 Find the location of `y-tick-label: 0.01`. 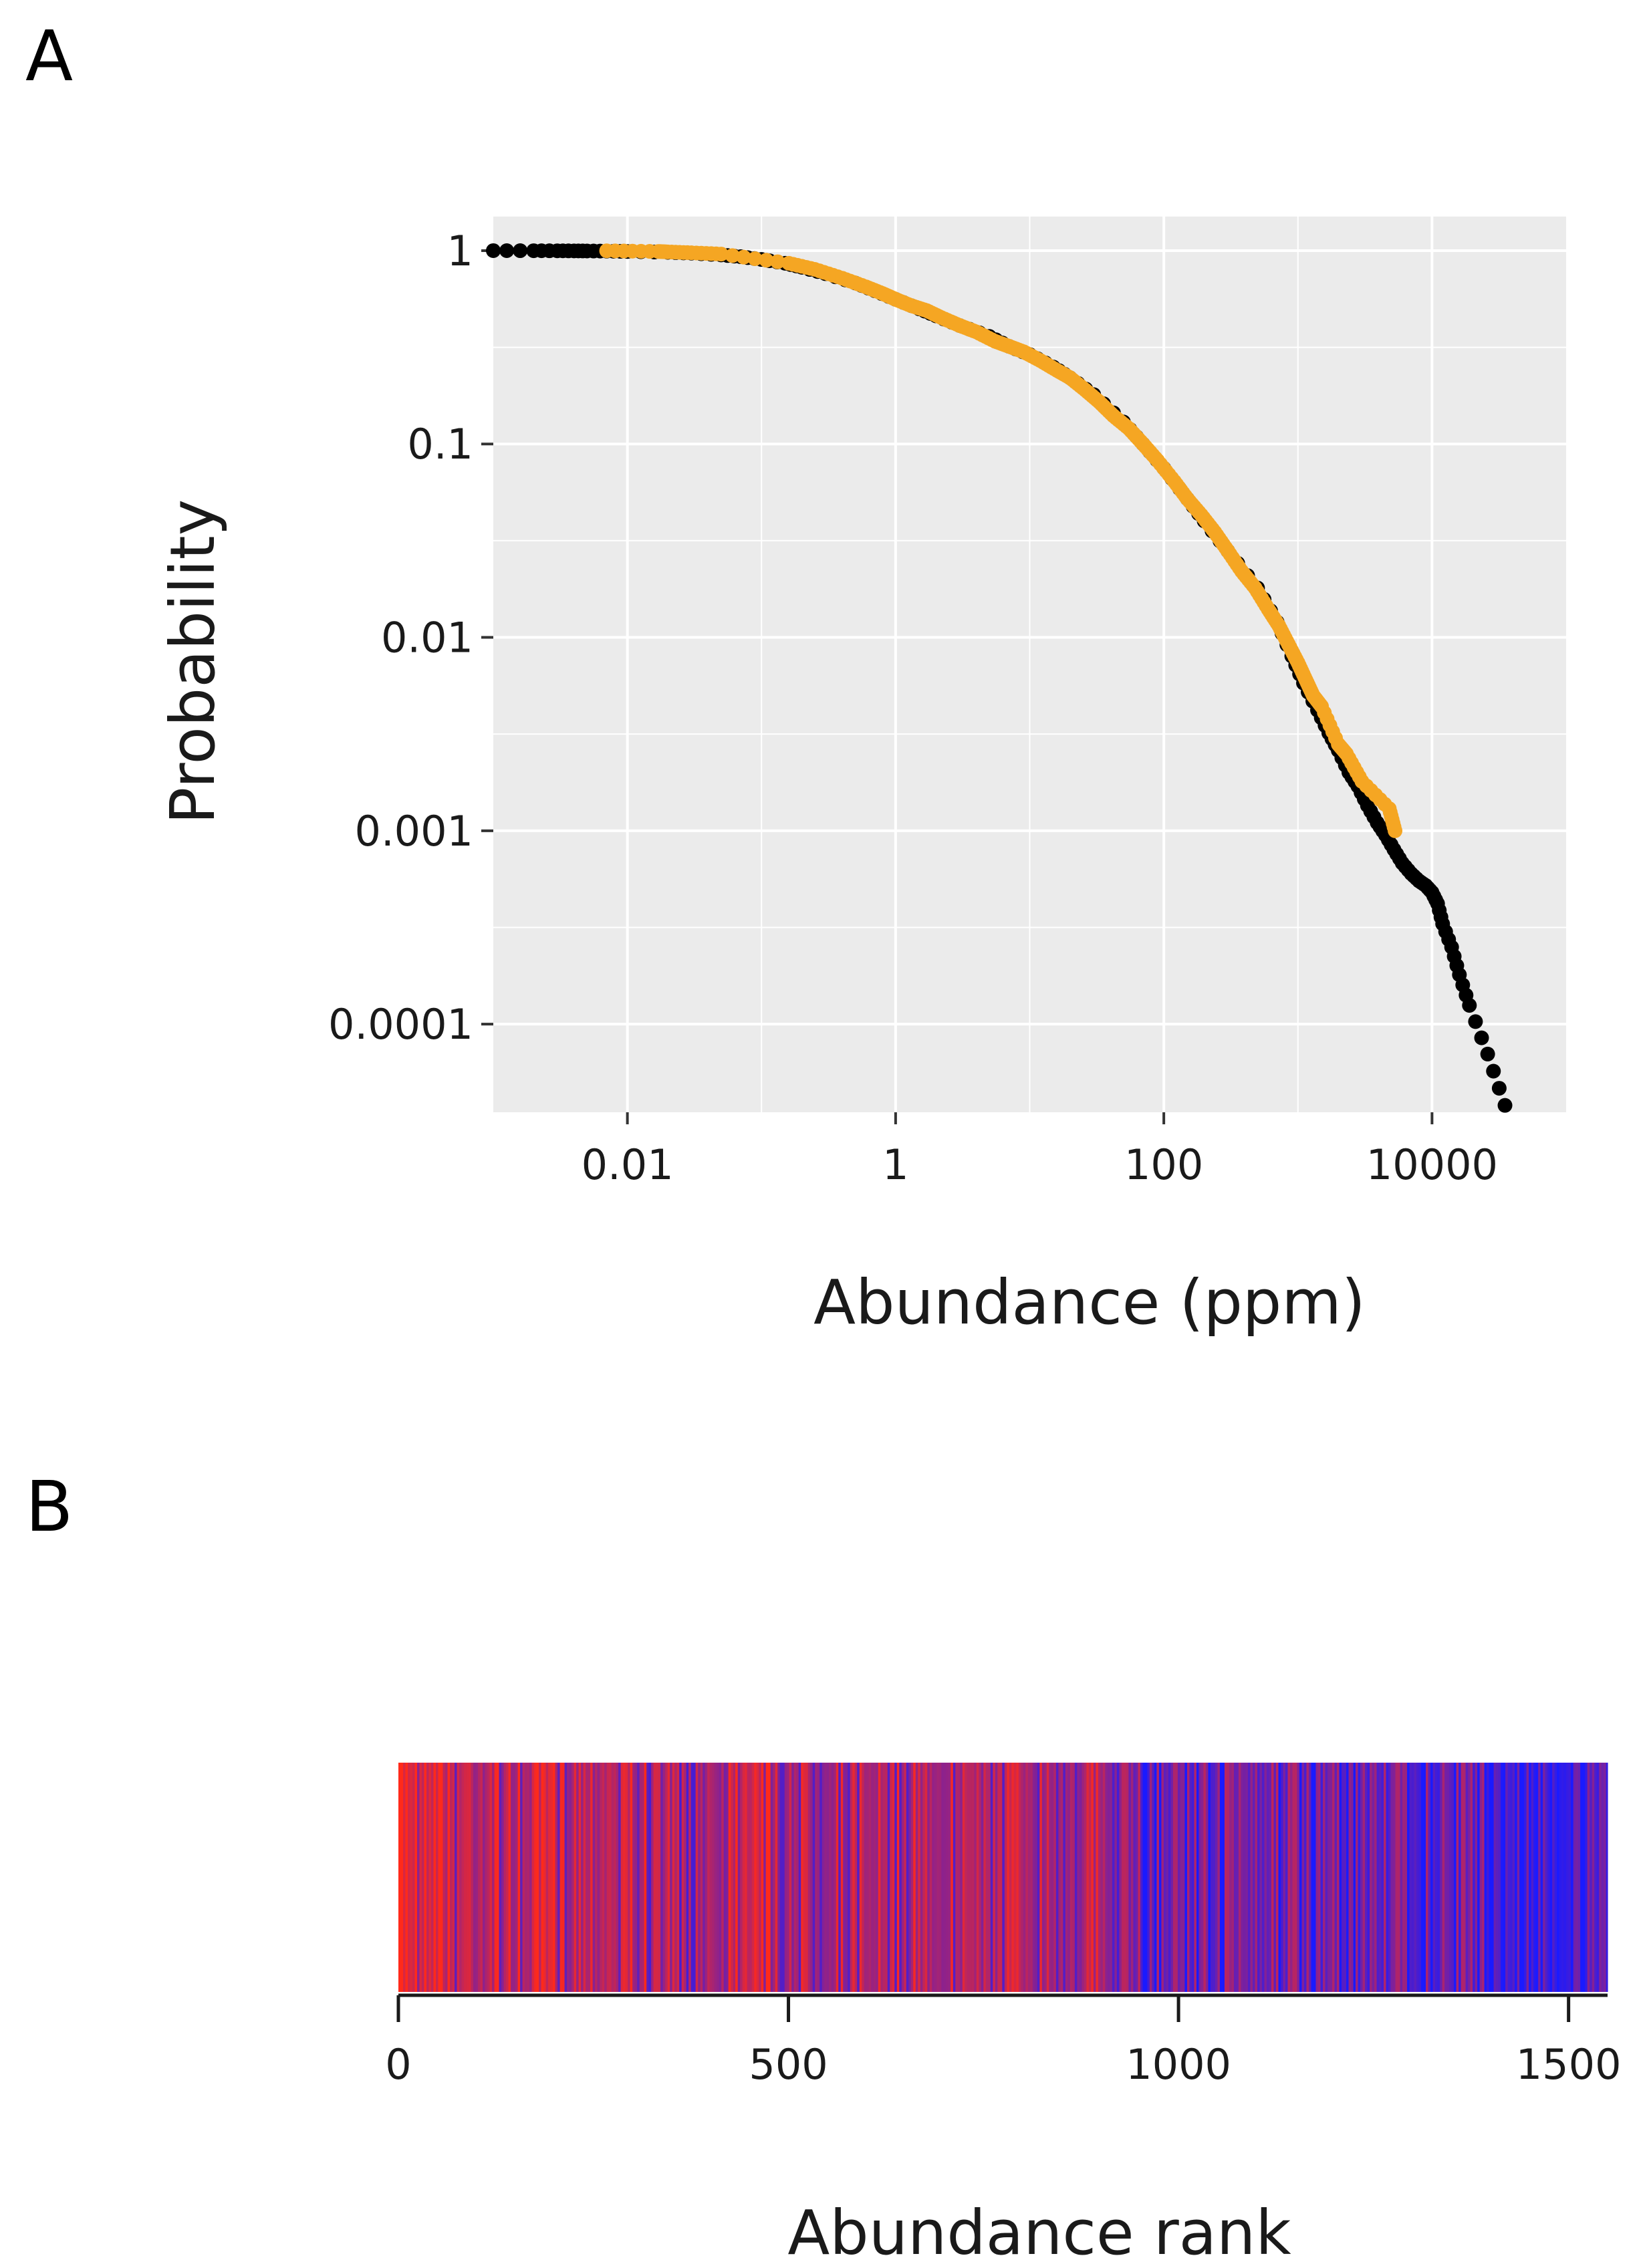

y-tick-label: 0.01 is located at coordinates (427, 638).